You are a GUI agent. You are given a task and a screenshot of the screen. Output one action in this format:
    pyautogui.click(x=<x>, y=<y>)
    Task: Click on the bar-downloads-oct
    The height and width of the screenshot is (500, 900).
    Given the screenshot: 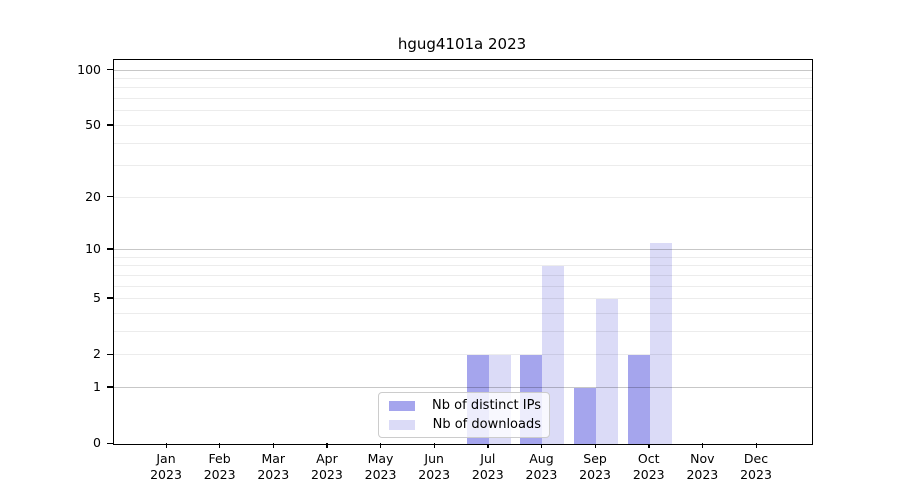 What is the action you would take?
    pyautogui.click(x=660, y=343)
    